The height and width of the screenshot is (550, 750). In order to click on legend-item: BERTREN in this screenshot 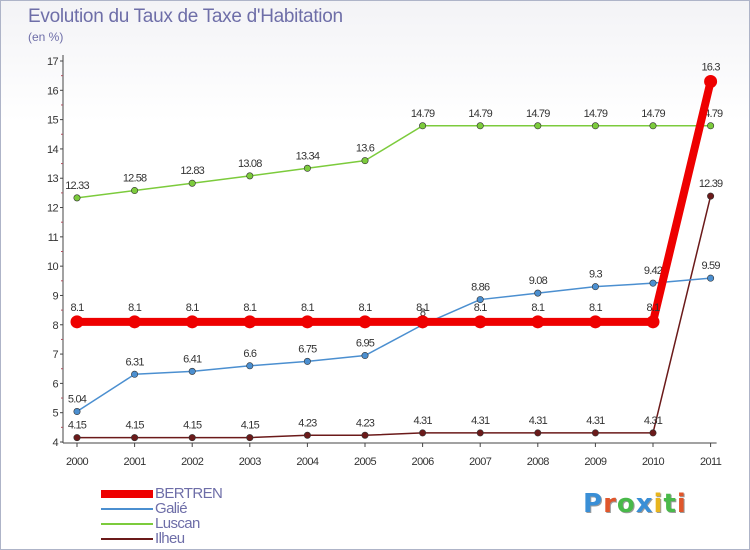, I will do `click(162, 493)`.